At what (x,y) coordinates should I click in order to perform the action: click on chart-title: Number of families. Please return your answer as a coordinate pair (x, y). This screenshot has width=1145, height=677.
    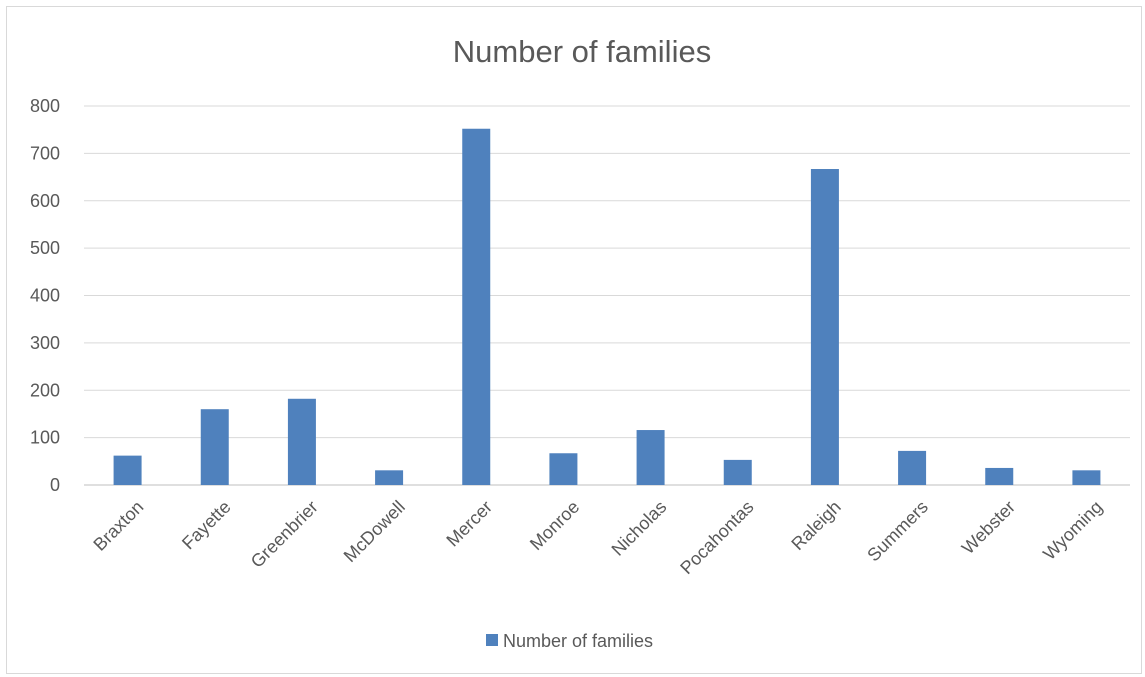
    Looking at the image, I should click on (582, 51).